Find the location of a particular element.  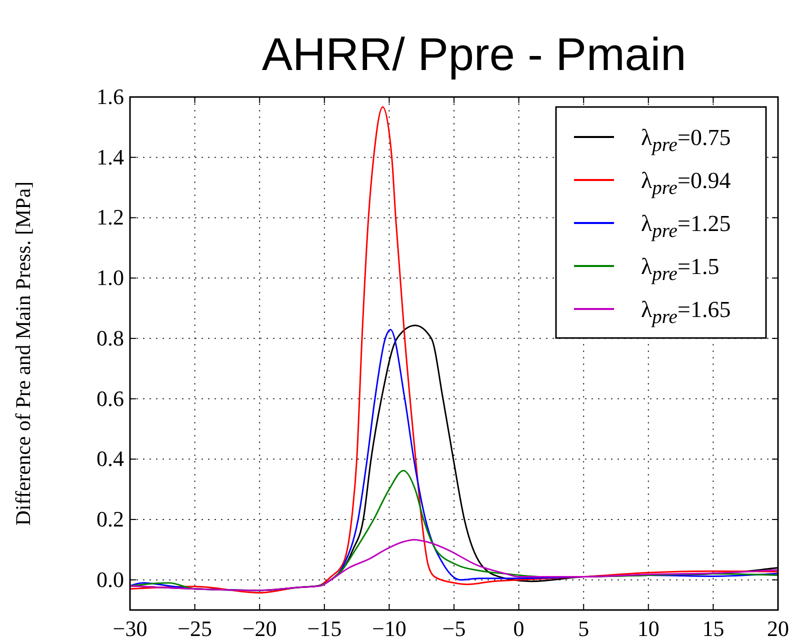

x-tick-label: 0 is located at coordinates (518, 628).